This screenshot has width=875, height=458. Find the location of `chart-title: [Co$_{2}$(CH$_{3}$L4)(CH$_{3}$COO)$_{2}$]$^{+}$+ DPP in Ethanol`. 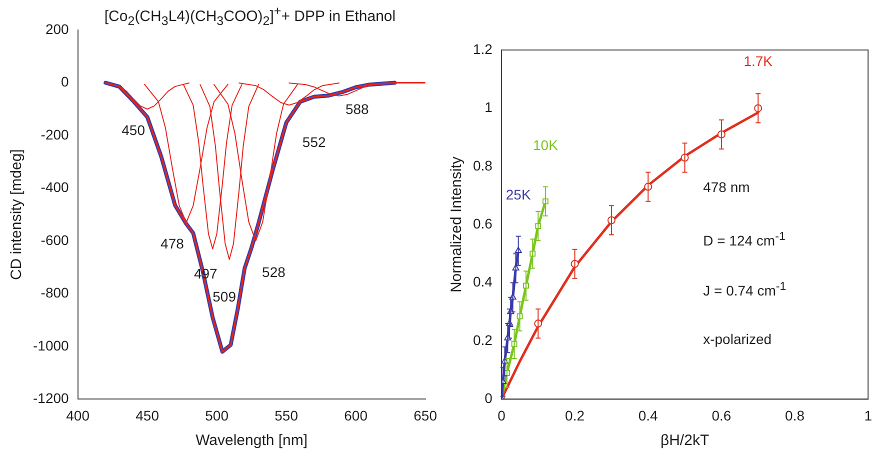

chart-title: [Co$_{2}$(CH$_{3}$L4)(CH$_{3}$COO)$_{2}$]$^{+}$+ DPP in Ethanol is located at coordinates (250, 16).